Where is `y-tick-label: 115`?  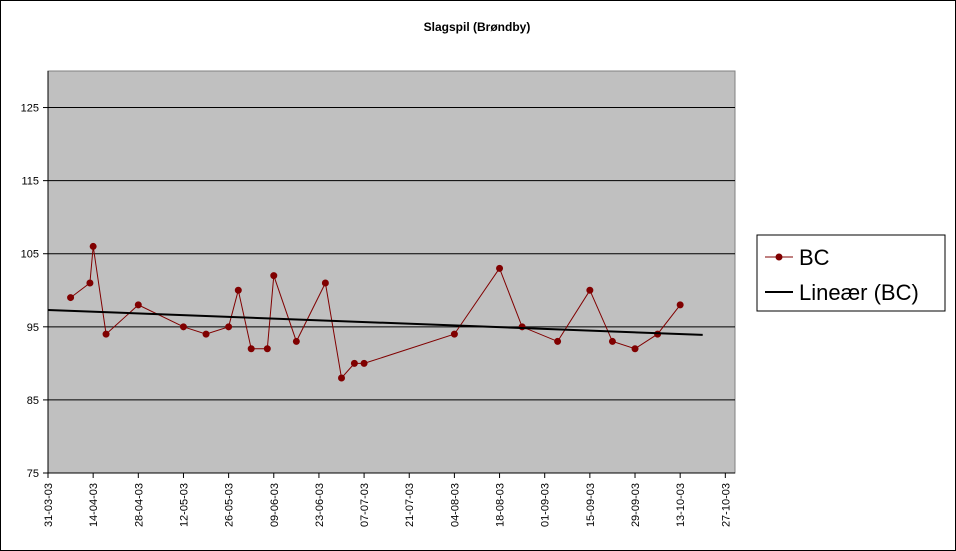
y-tick-label: 115 is located at coordinates (30, 182).